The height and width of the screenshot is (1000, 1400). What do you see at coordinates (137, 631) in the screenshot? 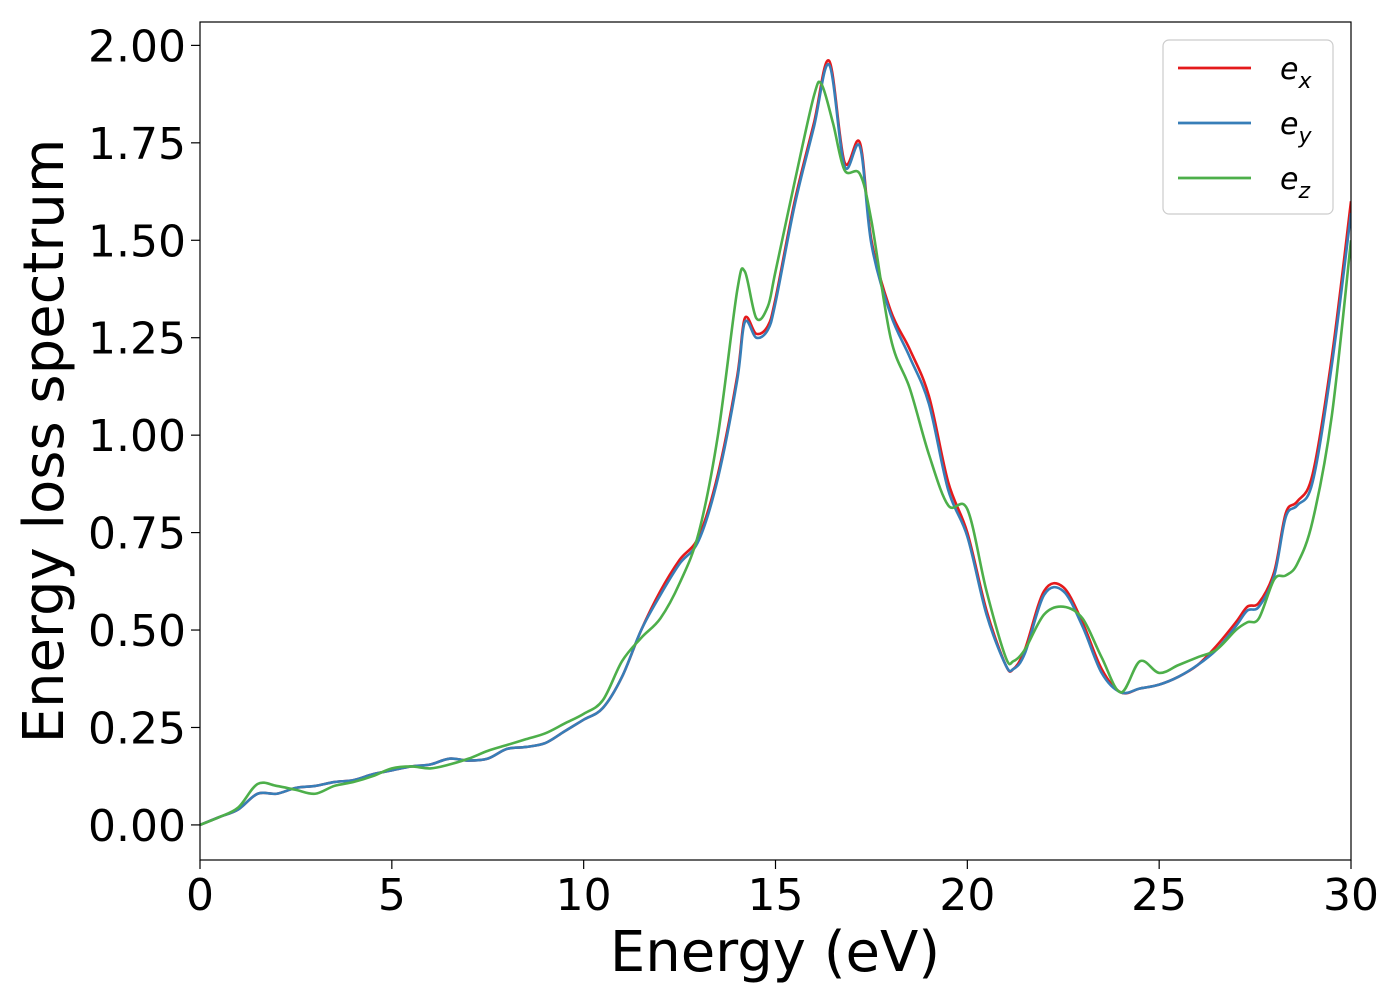
I see `y-tick-label: 0.50` at bounding box center [137, 631].